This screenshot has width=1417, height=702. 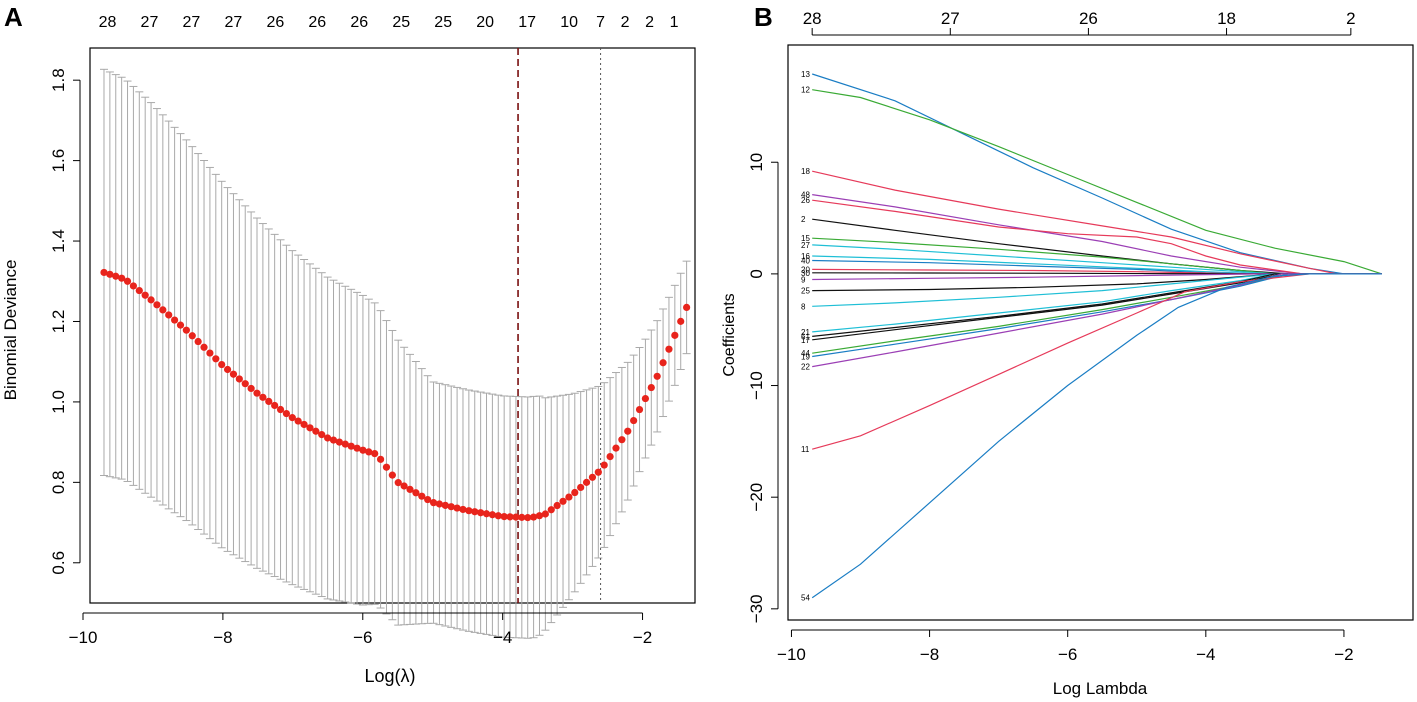 I want to click on x-tick-label: −2, so click(x=642, y=637).